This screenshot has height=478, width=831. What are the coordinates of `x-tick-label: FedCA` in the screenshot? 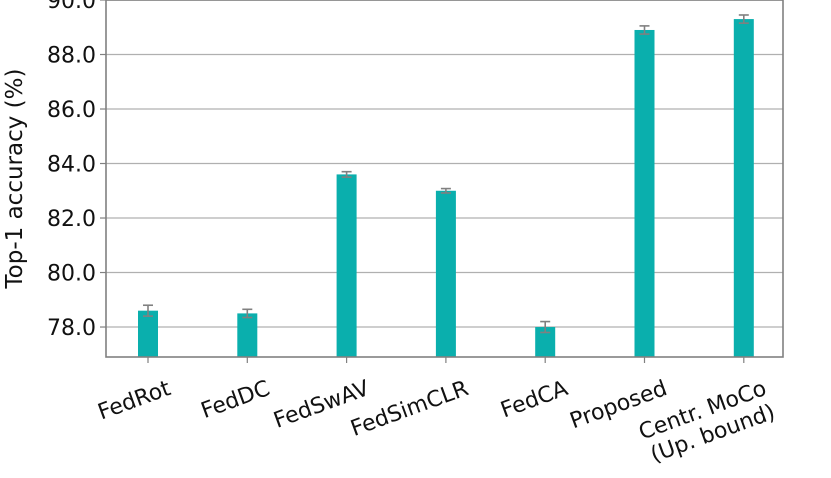 It's located at (535, 399).